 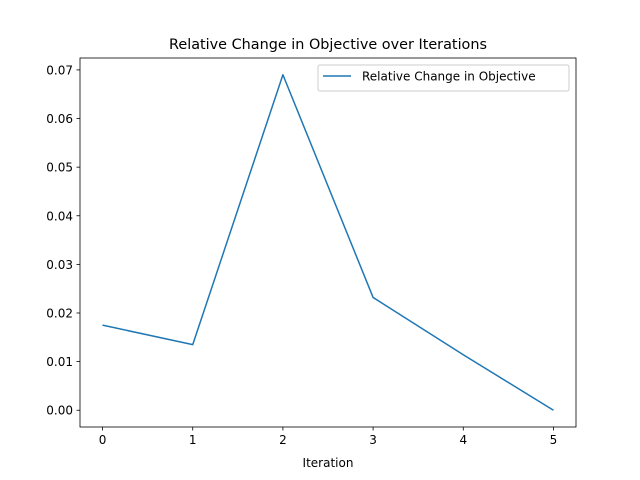 I want to click on x-tick-label: 1, so click(x=193, y=440).